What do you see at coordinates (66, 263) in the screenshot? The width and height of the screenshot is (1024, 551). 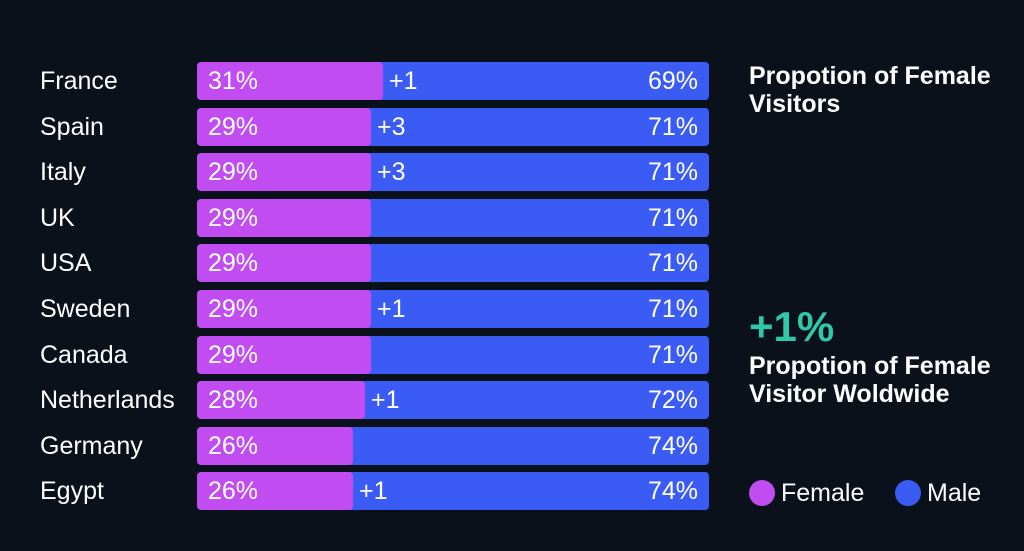 I see `category-label: USA` at bounding box center [66, 263].